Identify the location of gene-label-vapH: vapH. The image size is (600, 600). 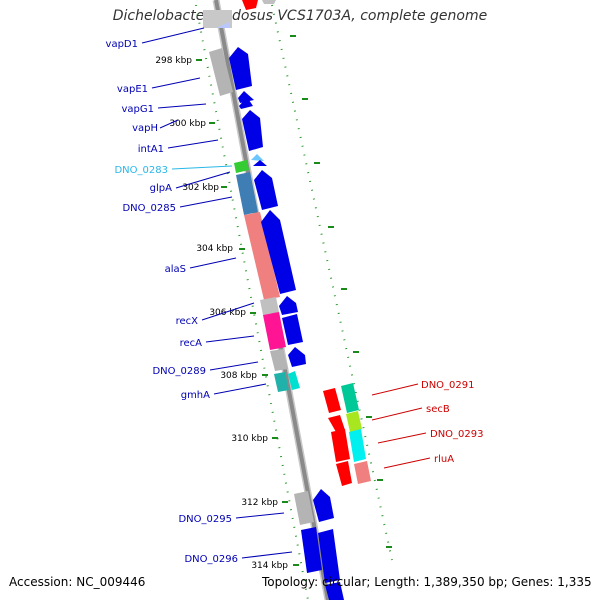
(145, 128).